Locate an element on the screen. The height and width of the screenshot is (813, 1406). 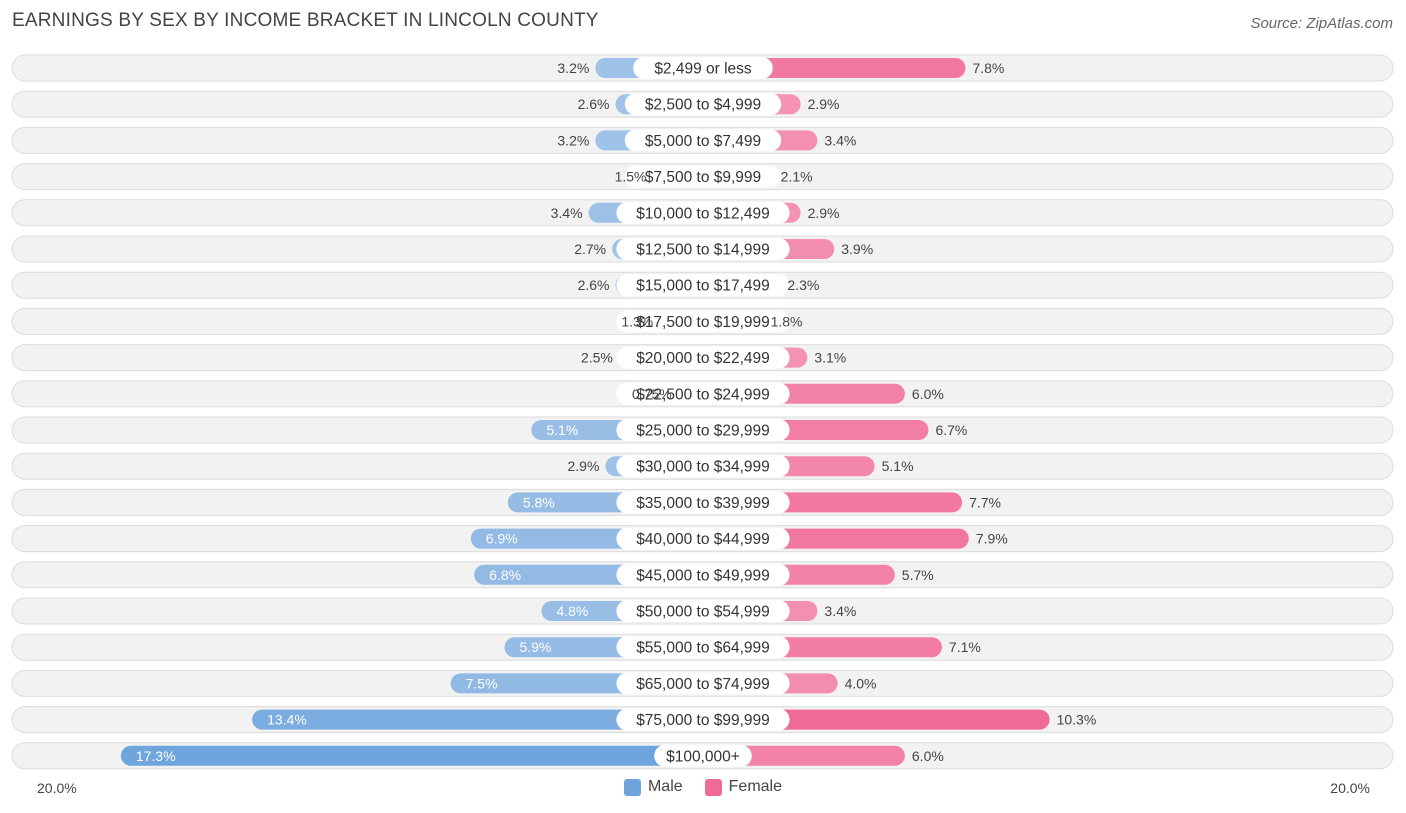
chart-row: $40,000 to $44,999 6.9% 7.9% is located at coordinates (702, 539).